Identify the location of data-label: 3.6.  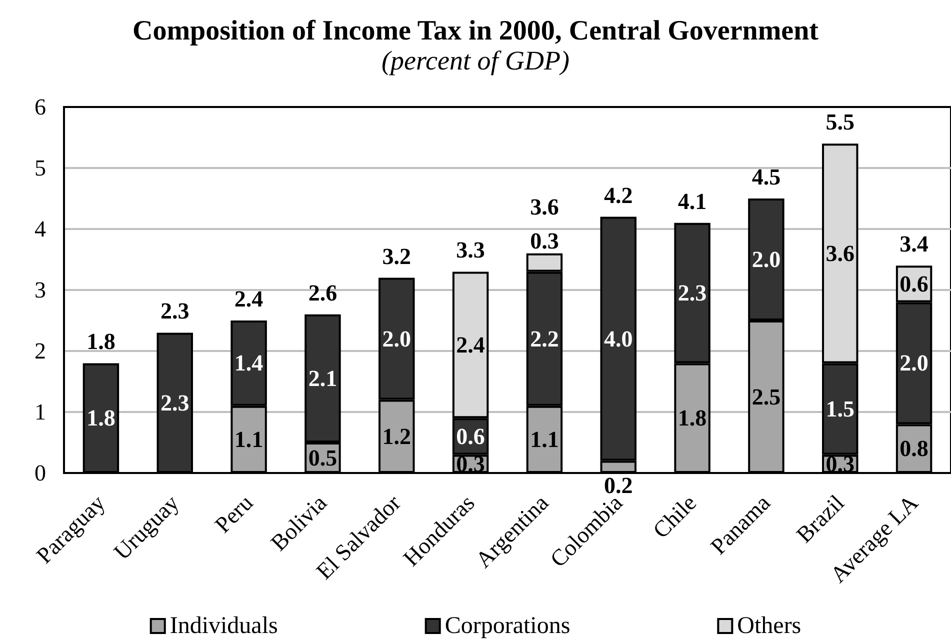
(840, 253).